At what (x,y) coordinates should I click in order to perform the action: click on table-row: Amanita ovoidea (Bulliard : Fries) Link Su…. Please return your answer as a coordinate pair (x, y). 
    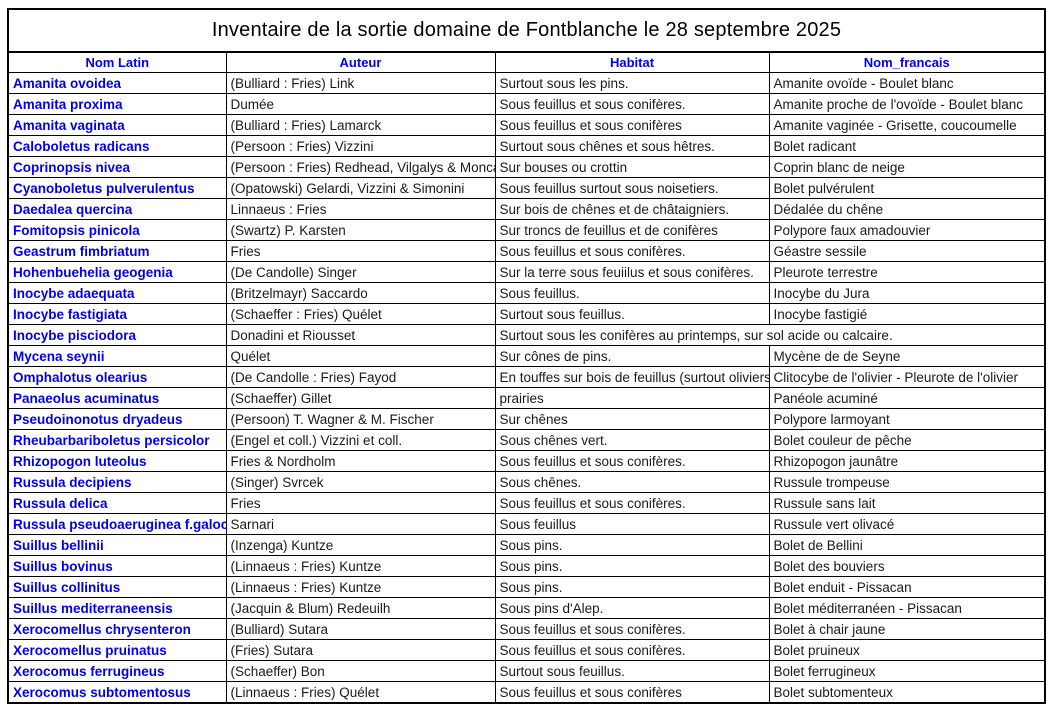
    Looking at the image, I should click on (526, 83).